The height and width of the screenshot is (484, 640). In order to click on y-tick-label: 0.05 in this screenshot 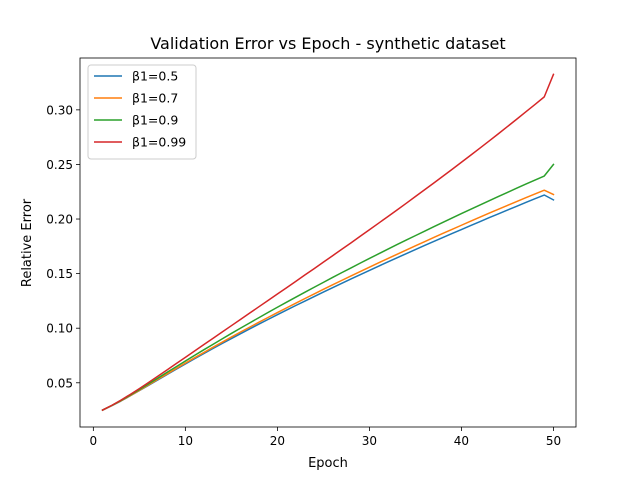, I will do `click(59, 383)`.